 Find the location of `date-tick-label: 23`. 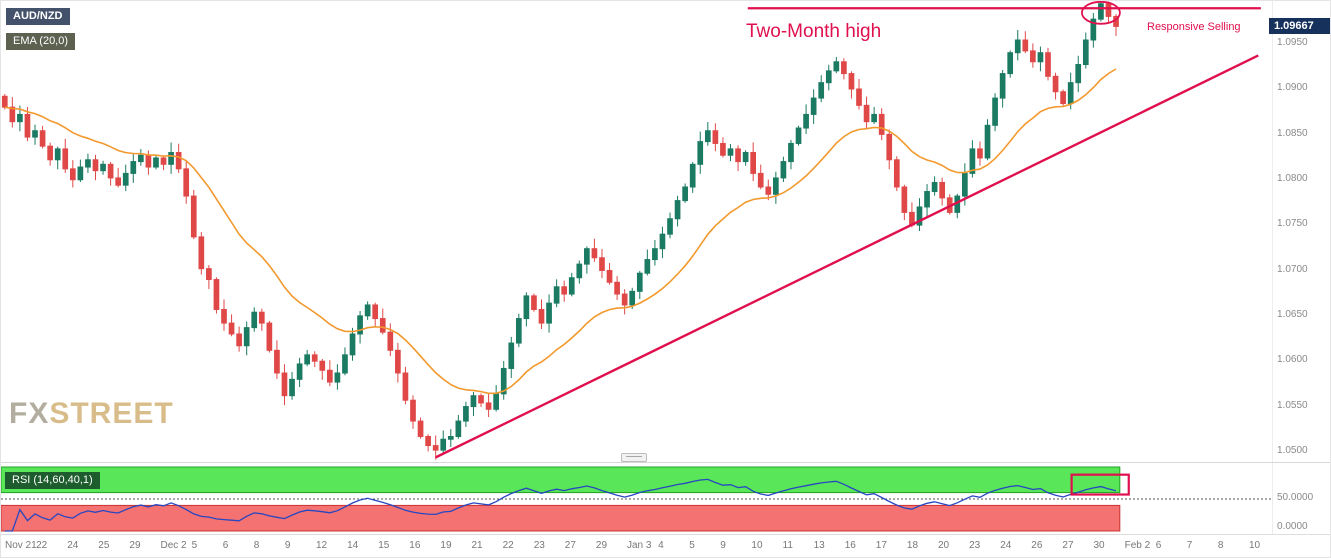

date-tick-label: 23 is located at coordinates (539, 545).